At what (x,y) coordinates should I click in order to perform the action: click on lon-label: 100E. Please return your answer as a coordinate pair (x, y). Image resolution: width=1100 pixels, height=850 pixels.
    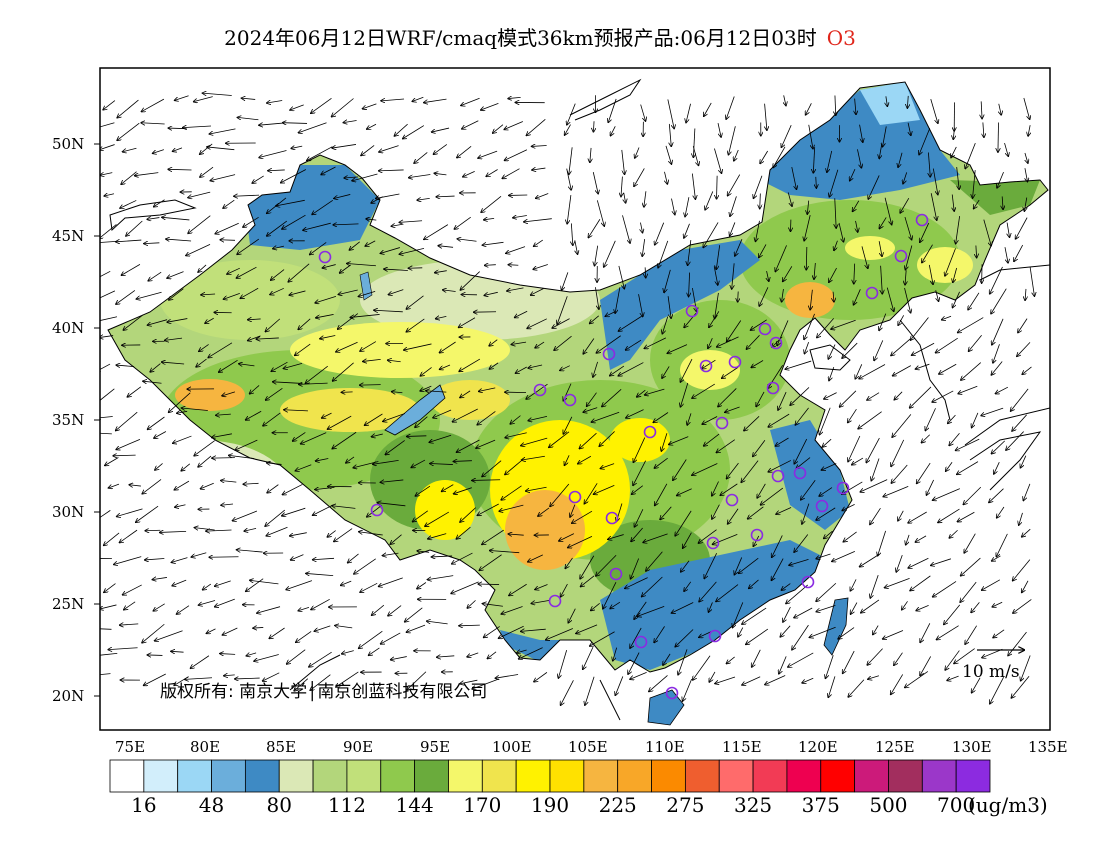
    Looking at the image, I should click on (512, 747).